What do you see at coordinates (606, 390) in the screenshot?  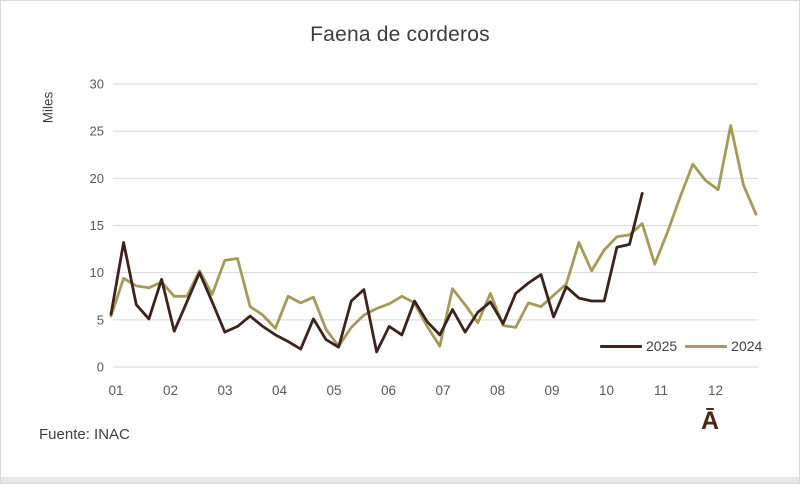 I see `x-tick-label: 10` at bounding box center [606, 390].